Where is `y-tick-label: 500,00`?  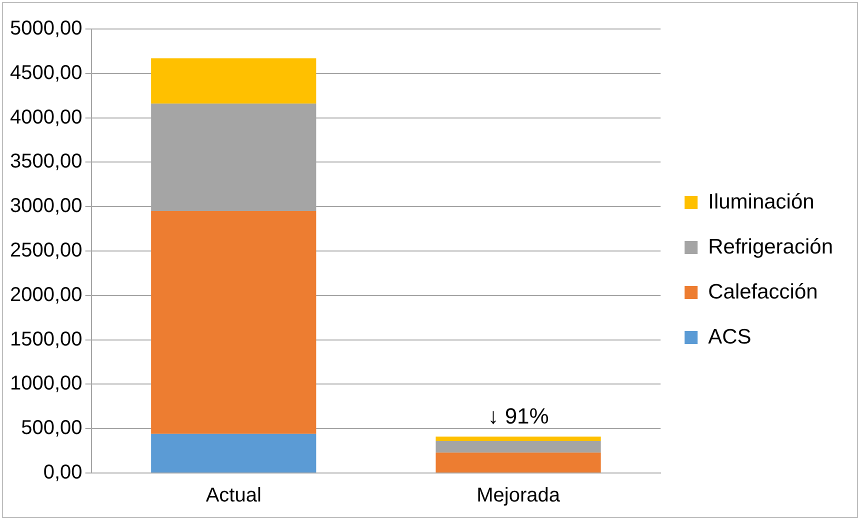 y-tick-label: 500,00 is located at coordinates (51, 428).